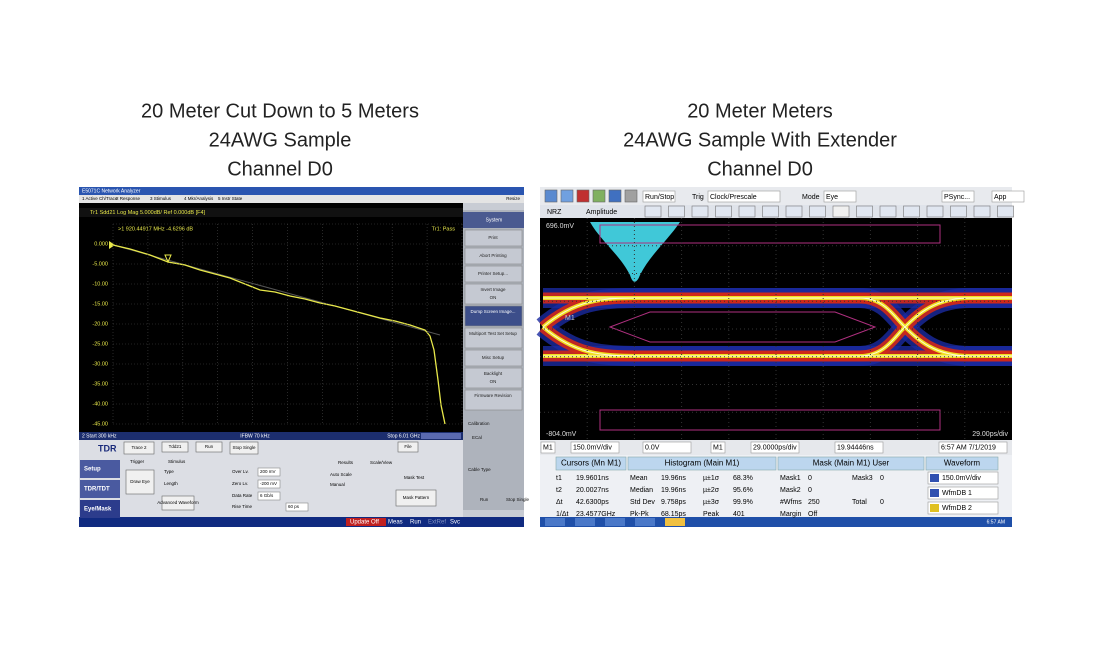 The width and height of the screenshot is (1100, 650). What do you see at coordinates (743, 502) in the screenshot?
I see `table-cell: 99.9%` at bounding box center [743, 502].